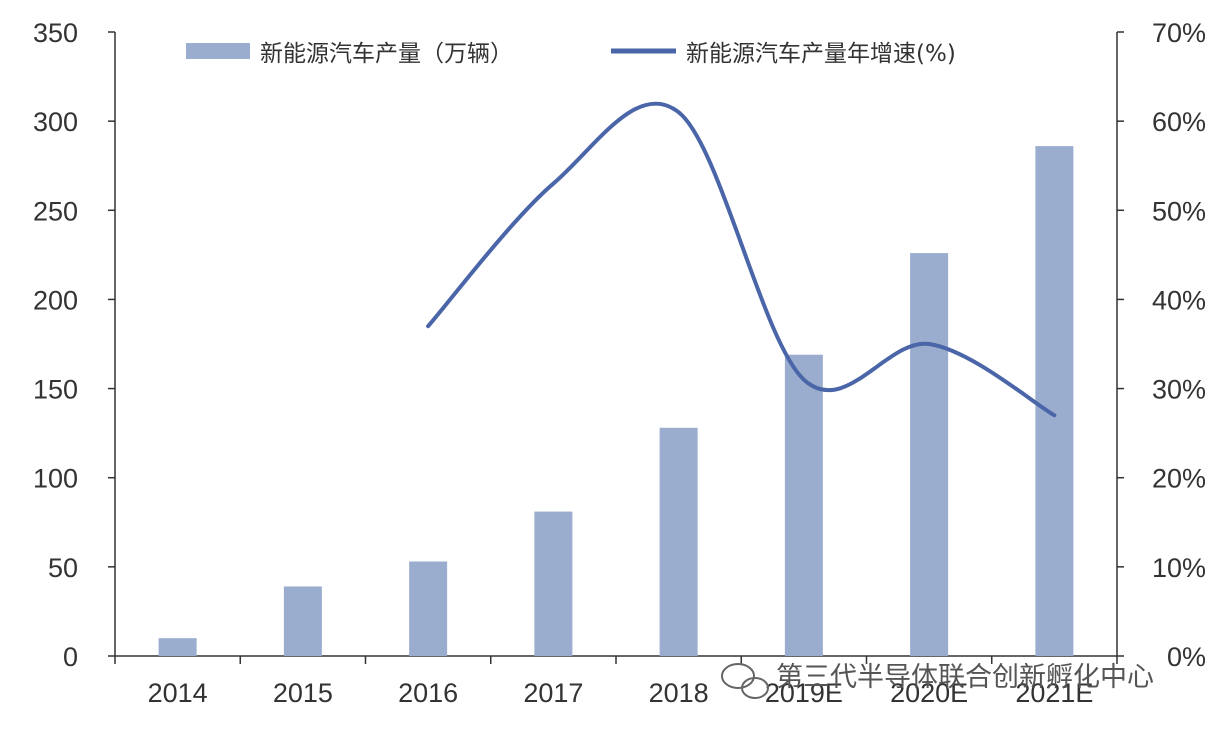  What do you see at coordinates (177, 647) in the screenshot?
I see `bar-2014` at bounding box center [177, 647].